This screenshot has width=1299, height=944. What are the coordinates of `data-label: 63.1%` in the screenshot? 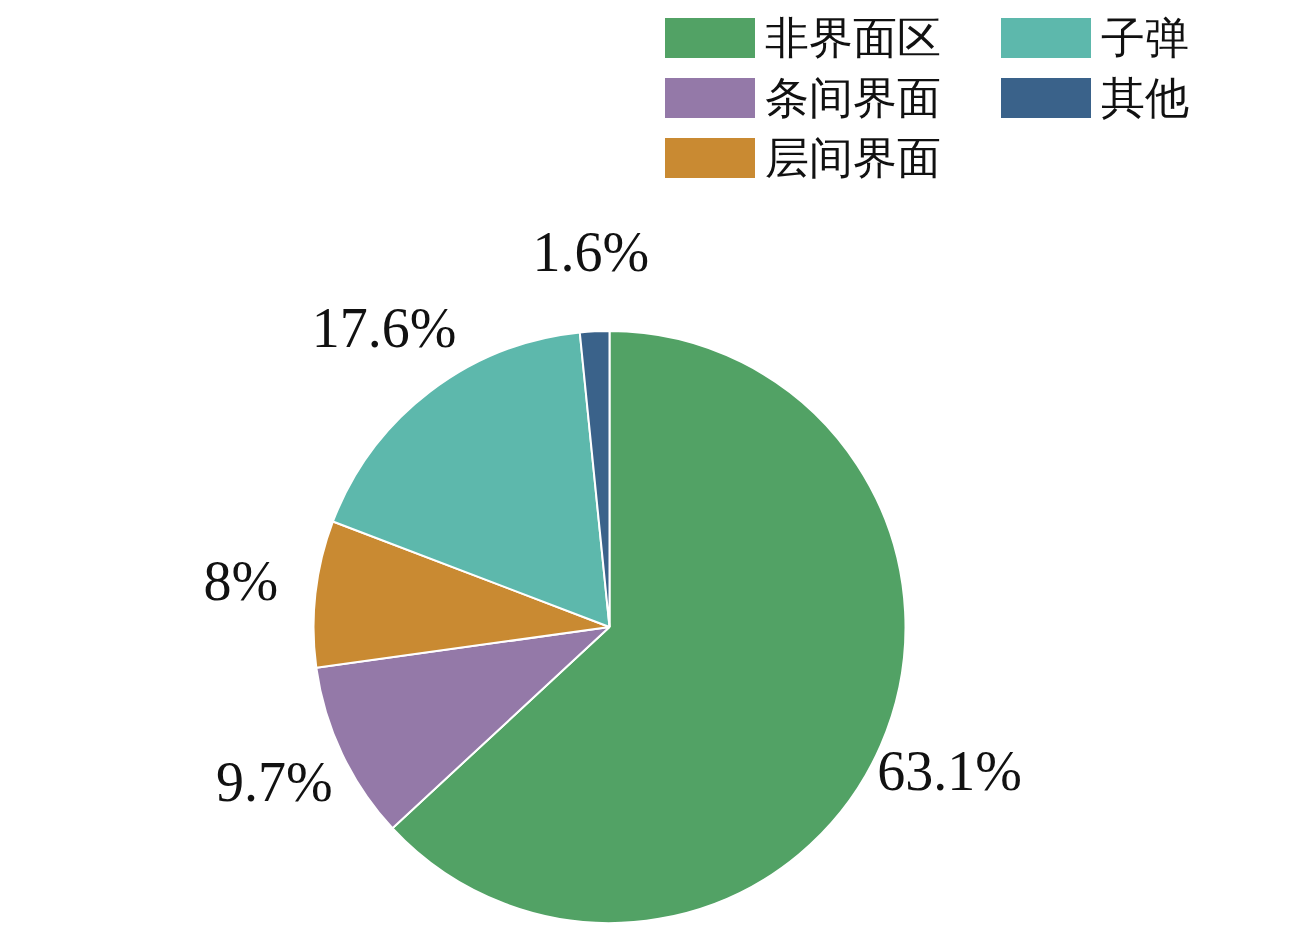 It's located at (949, 771).